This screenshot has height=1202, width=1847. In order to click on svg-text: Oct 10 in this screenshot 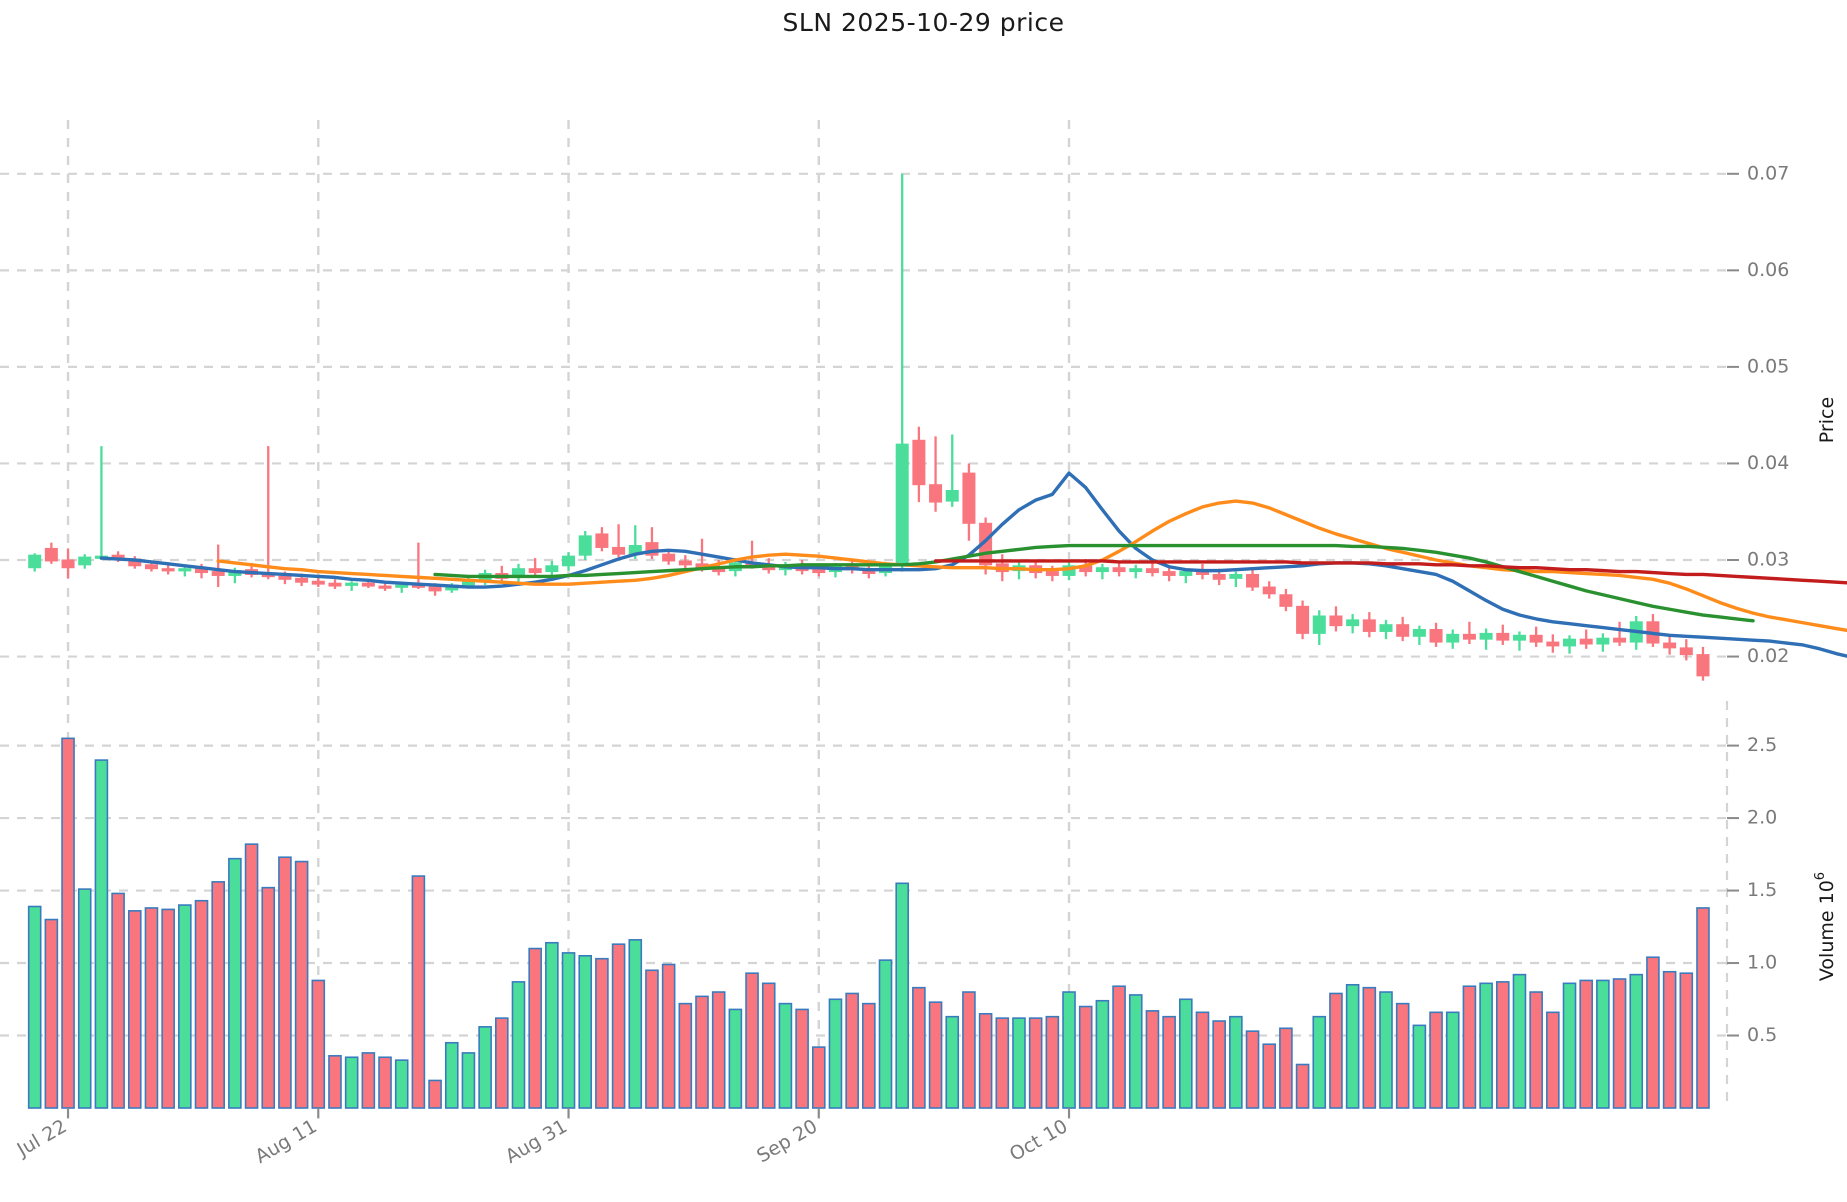, I will do `click(1039, 1140)`.